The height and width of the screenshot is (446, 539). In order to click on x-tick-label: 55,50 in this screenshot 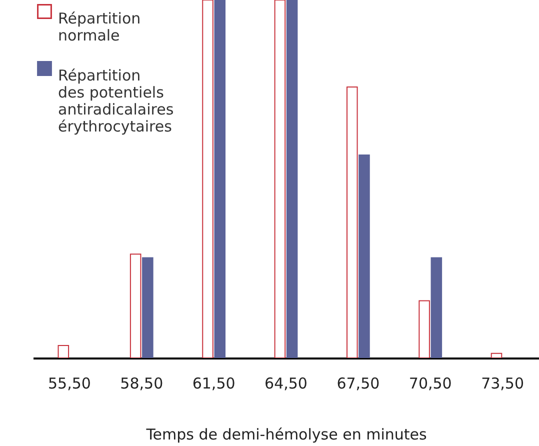, I will do `click(69, 383)`.